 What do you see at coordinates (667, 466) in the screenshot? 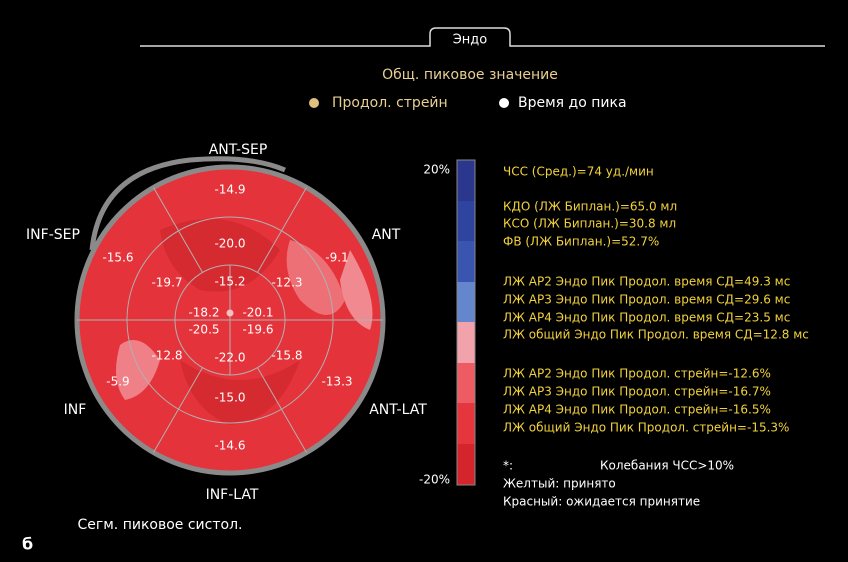
I see `note: Колебания ЧСС>10%` at bounding box center [667, 466].